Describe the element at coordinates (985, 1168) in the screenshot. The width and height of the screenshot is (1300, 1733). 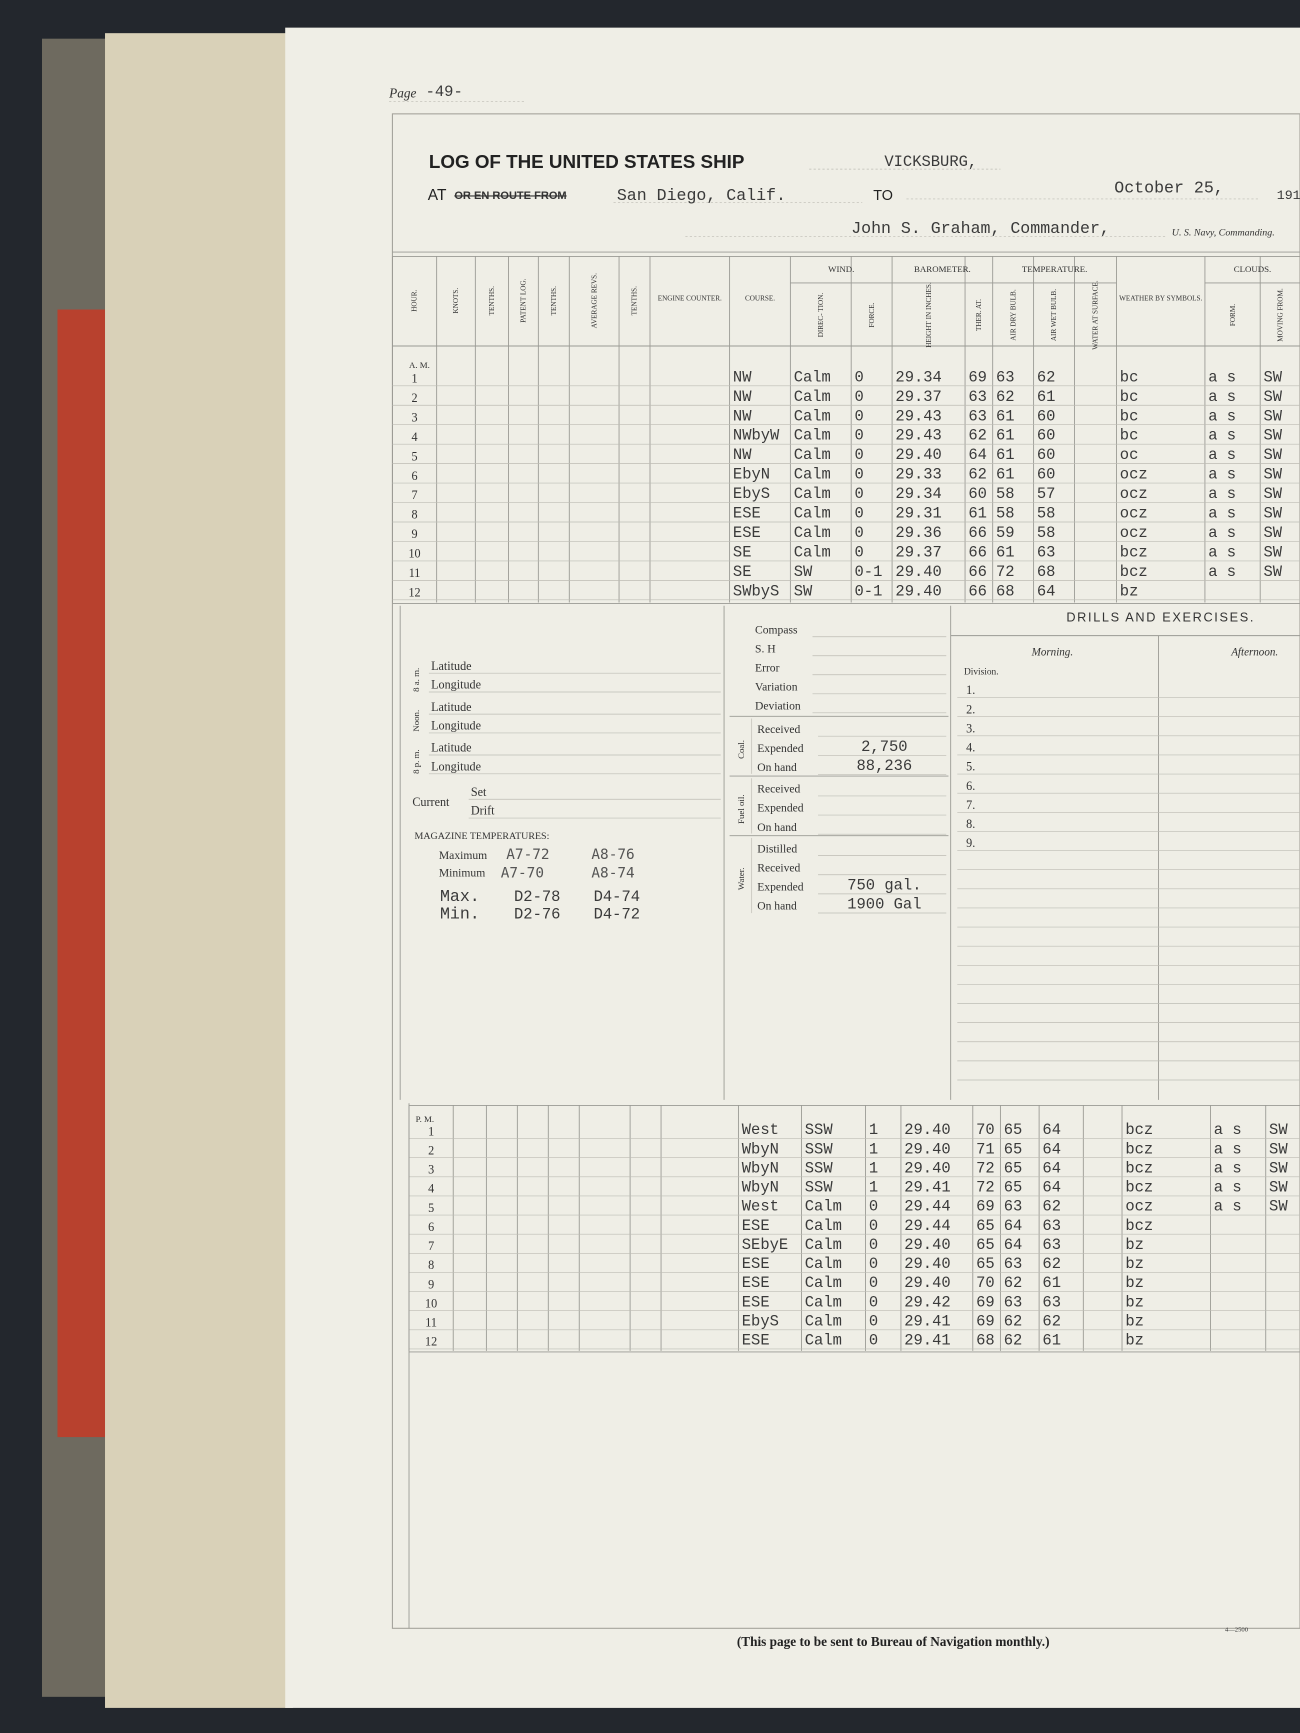
I see `cell: 72` at that location.